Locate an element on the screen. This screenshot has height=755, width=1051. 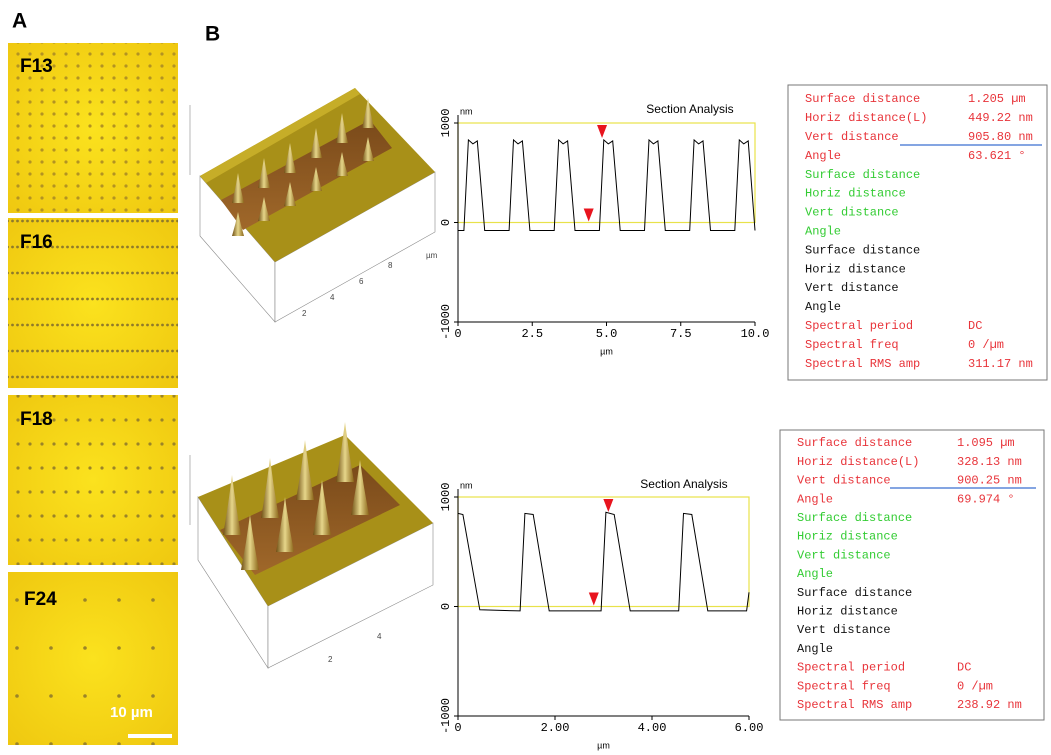
panel-label: A is located at coordinates (19, 21).